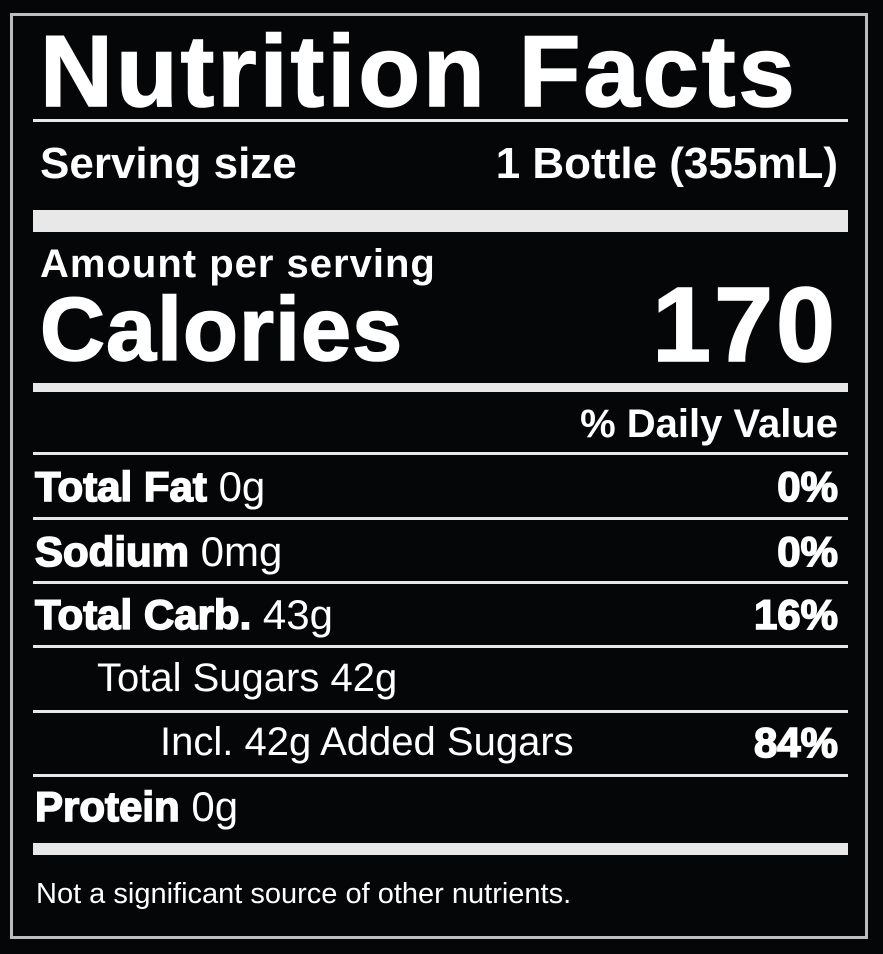 The width and height of the screenshot is (883, 954). I want to click on nutrient-name: Total Carb., so click(143, 614).